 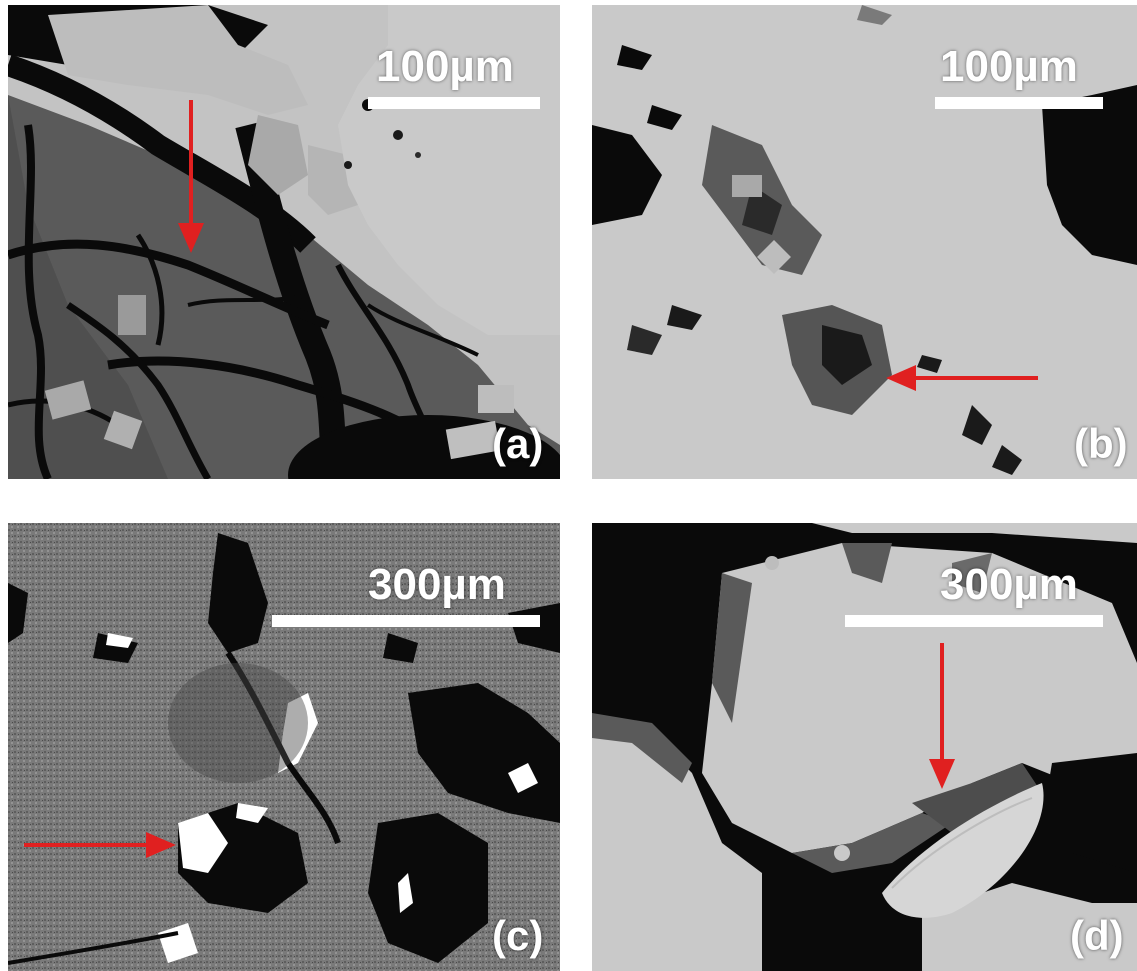 What do you see at coordinates (1097, 935) in the screenshot?
I see `panel-label: (d)` at bounding box center [1097, 935].